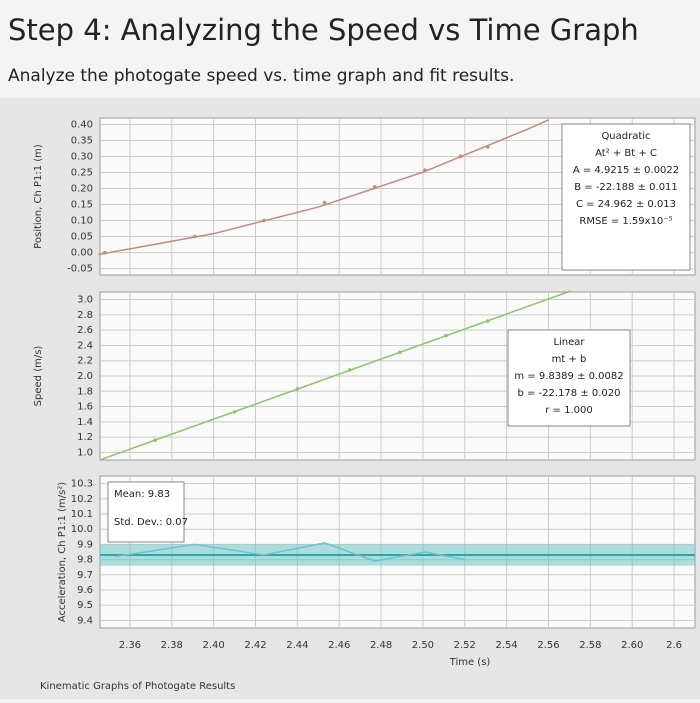 Image resolution: width=700 pixels, height=703 pixels. I want to click on y-tick-label: 2.0, so click(85, 376).